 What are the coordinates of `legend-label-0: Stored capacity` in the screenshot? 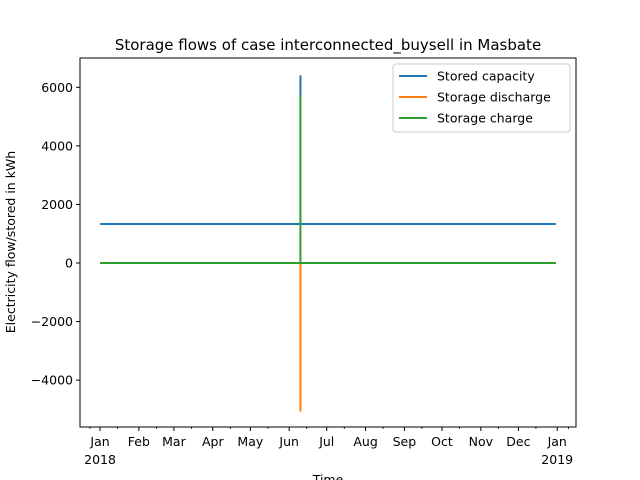 It's located at (486, 76).